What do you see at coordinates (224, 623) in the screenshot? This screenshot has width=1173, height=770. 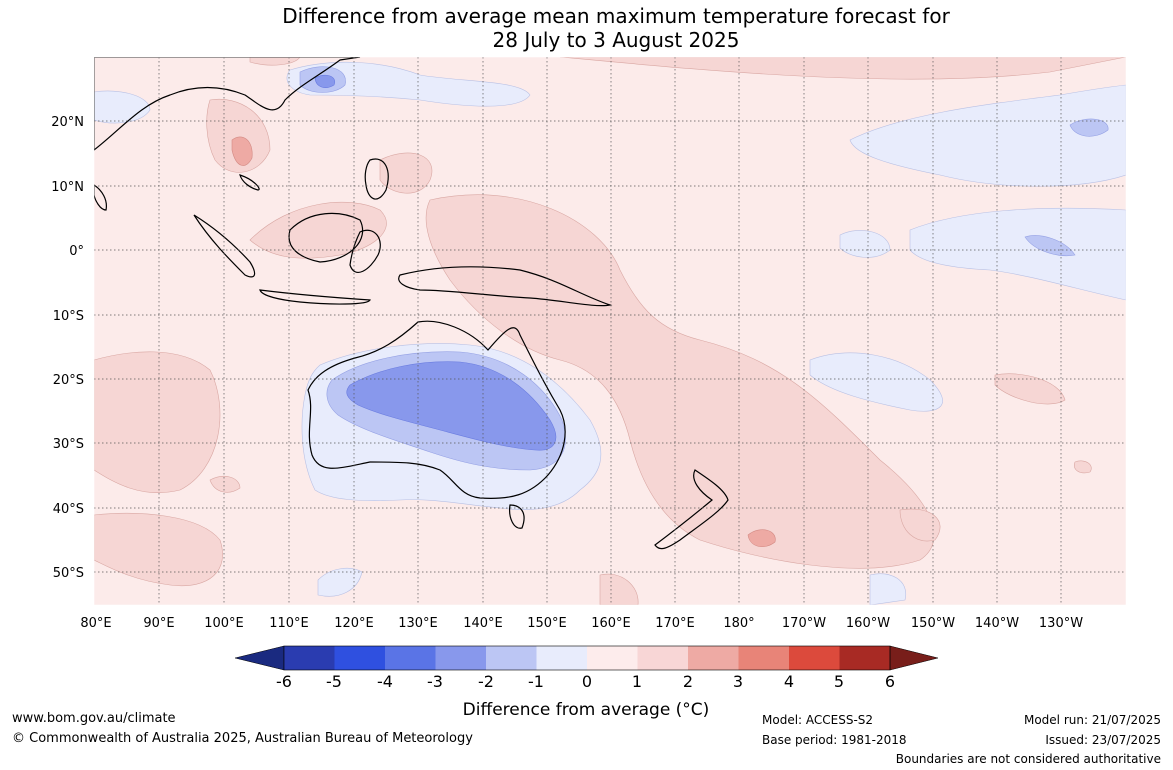 I see `lon-label-100e: 100°E` at bounding box center [224, 623].